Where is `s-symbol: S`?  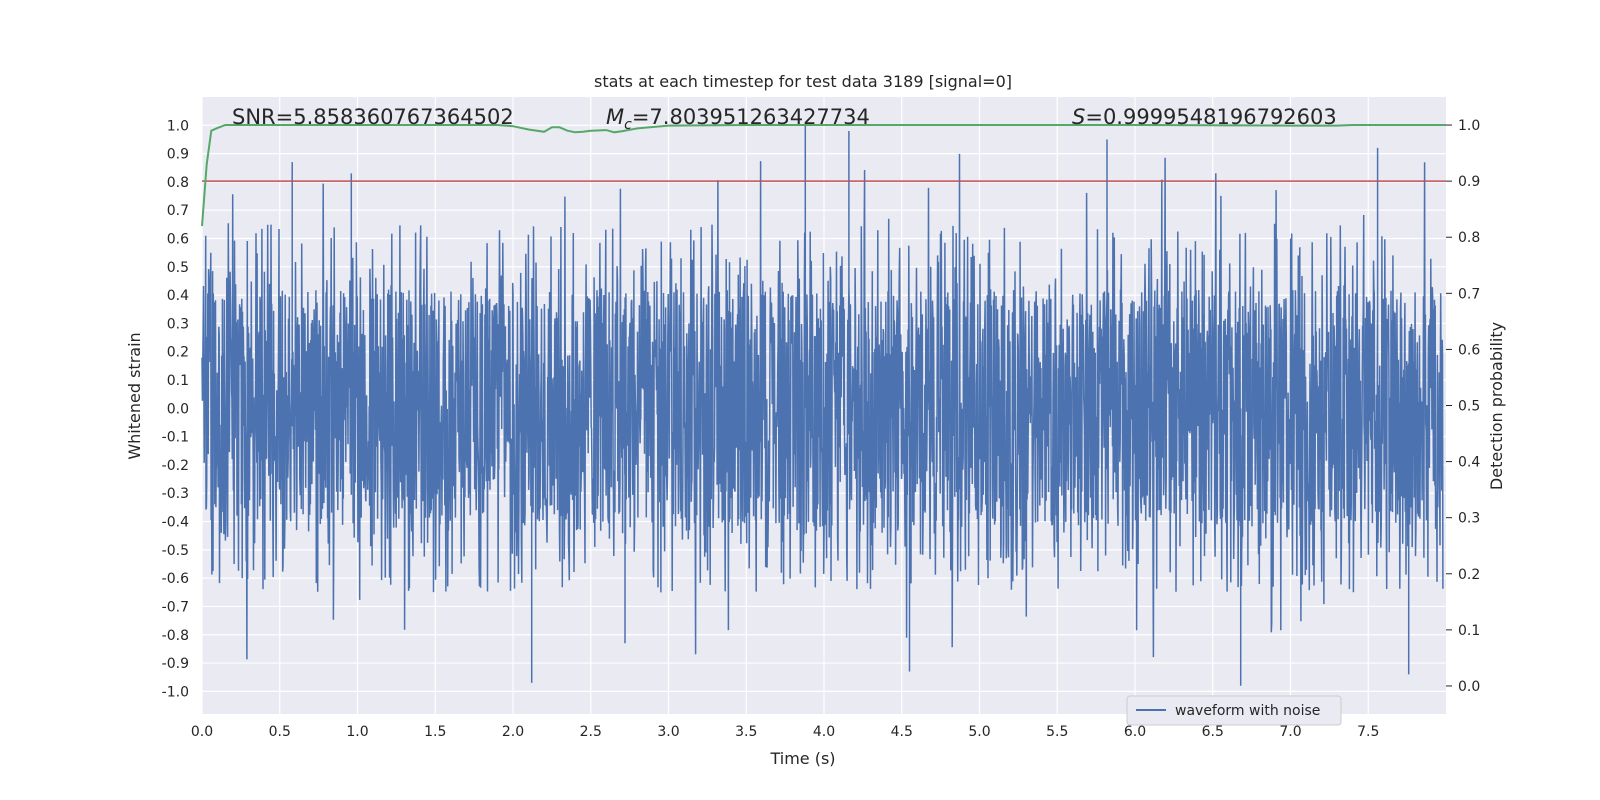
s-symbol: S is located at coordinates (1078, 117).